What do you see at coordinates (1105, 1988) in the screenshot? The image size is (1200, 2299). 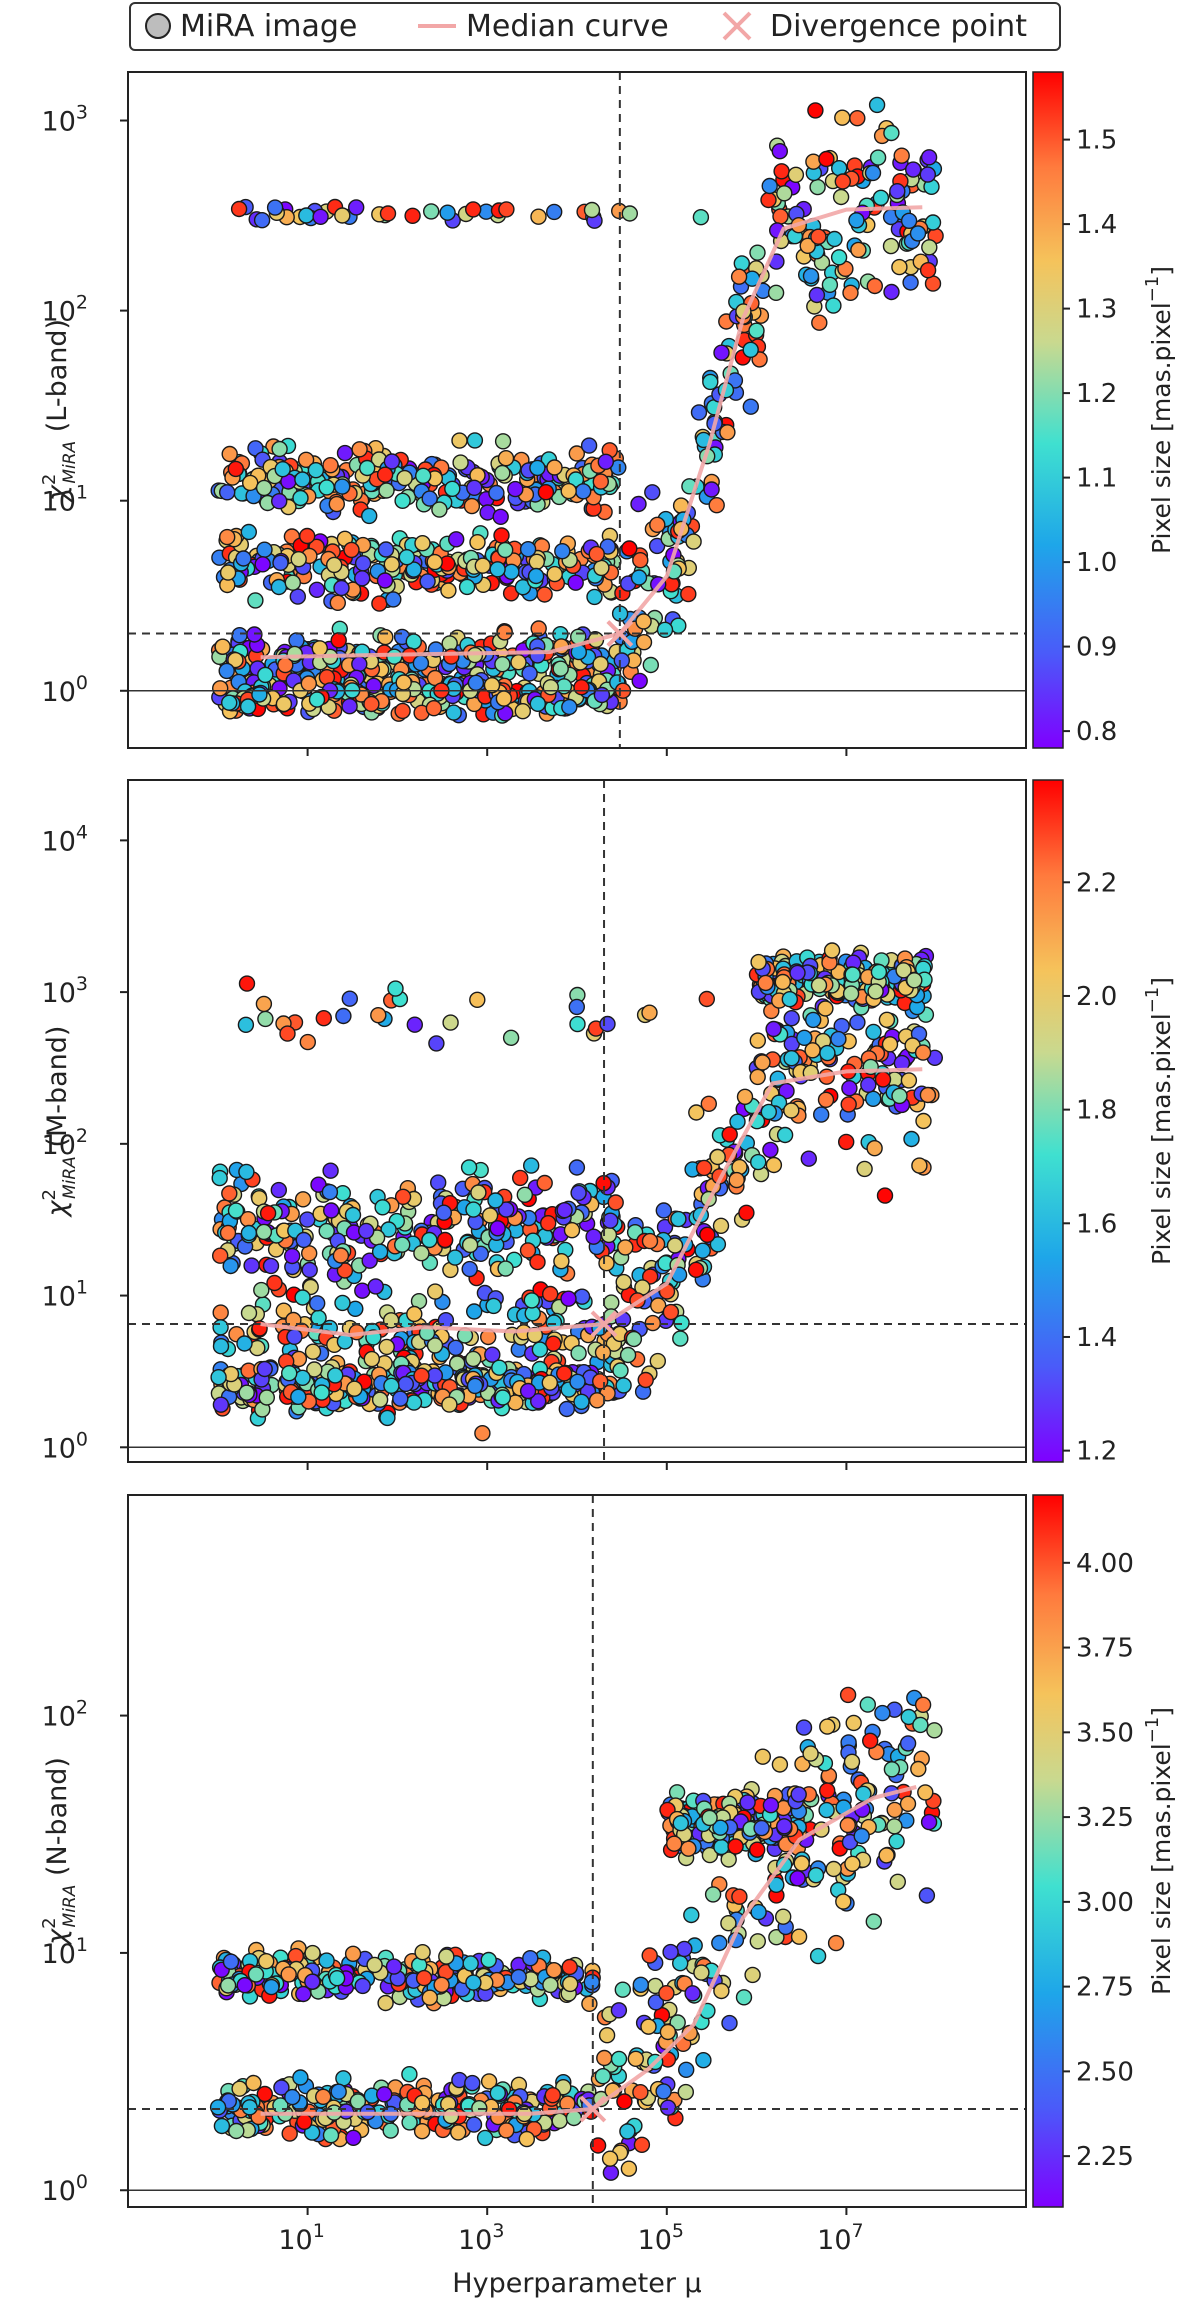 I see `colorbar-tick-label: 2.75` at bounding box center [1105, 1988].